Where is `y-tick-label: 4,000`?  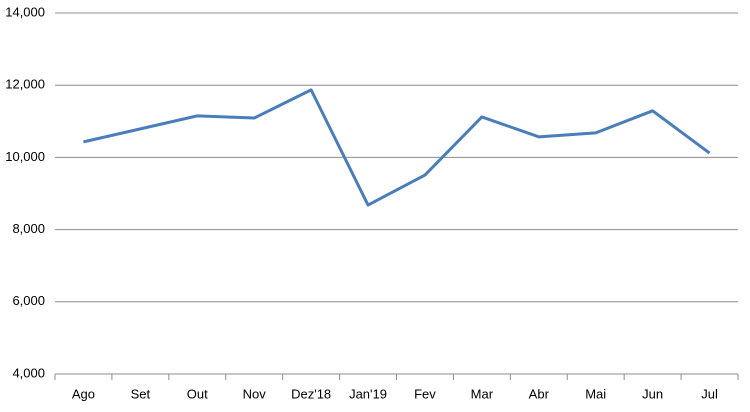
y-tick-label: 4,000 is located at coordinates (28, 372).